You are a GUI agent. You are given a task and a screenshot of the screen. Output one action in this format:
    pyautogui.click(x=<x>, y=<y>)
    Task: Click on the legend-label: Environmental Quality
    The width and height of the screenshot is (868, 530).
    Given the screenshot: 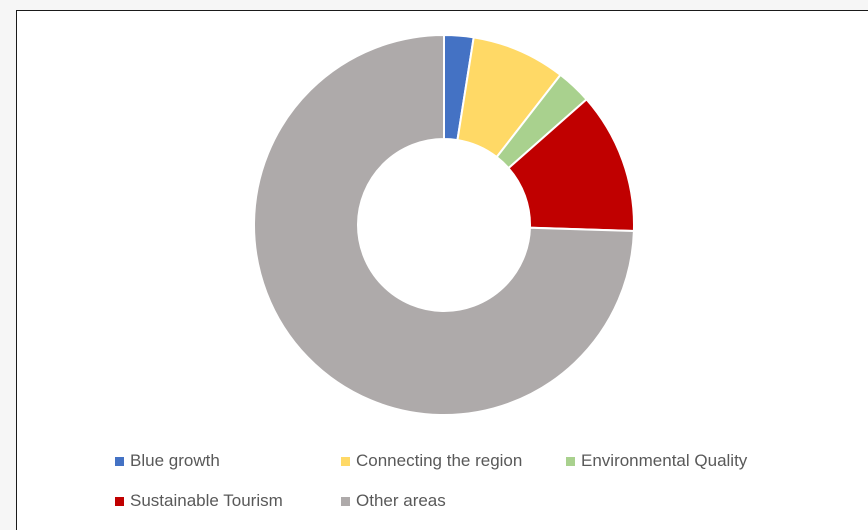 What is the action you would take?
    pyautogui.click(x=664, y=460)
    